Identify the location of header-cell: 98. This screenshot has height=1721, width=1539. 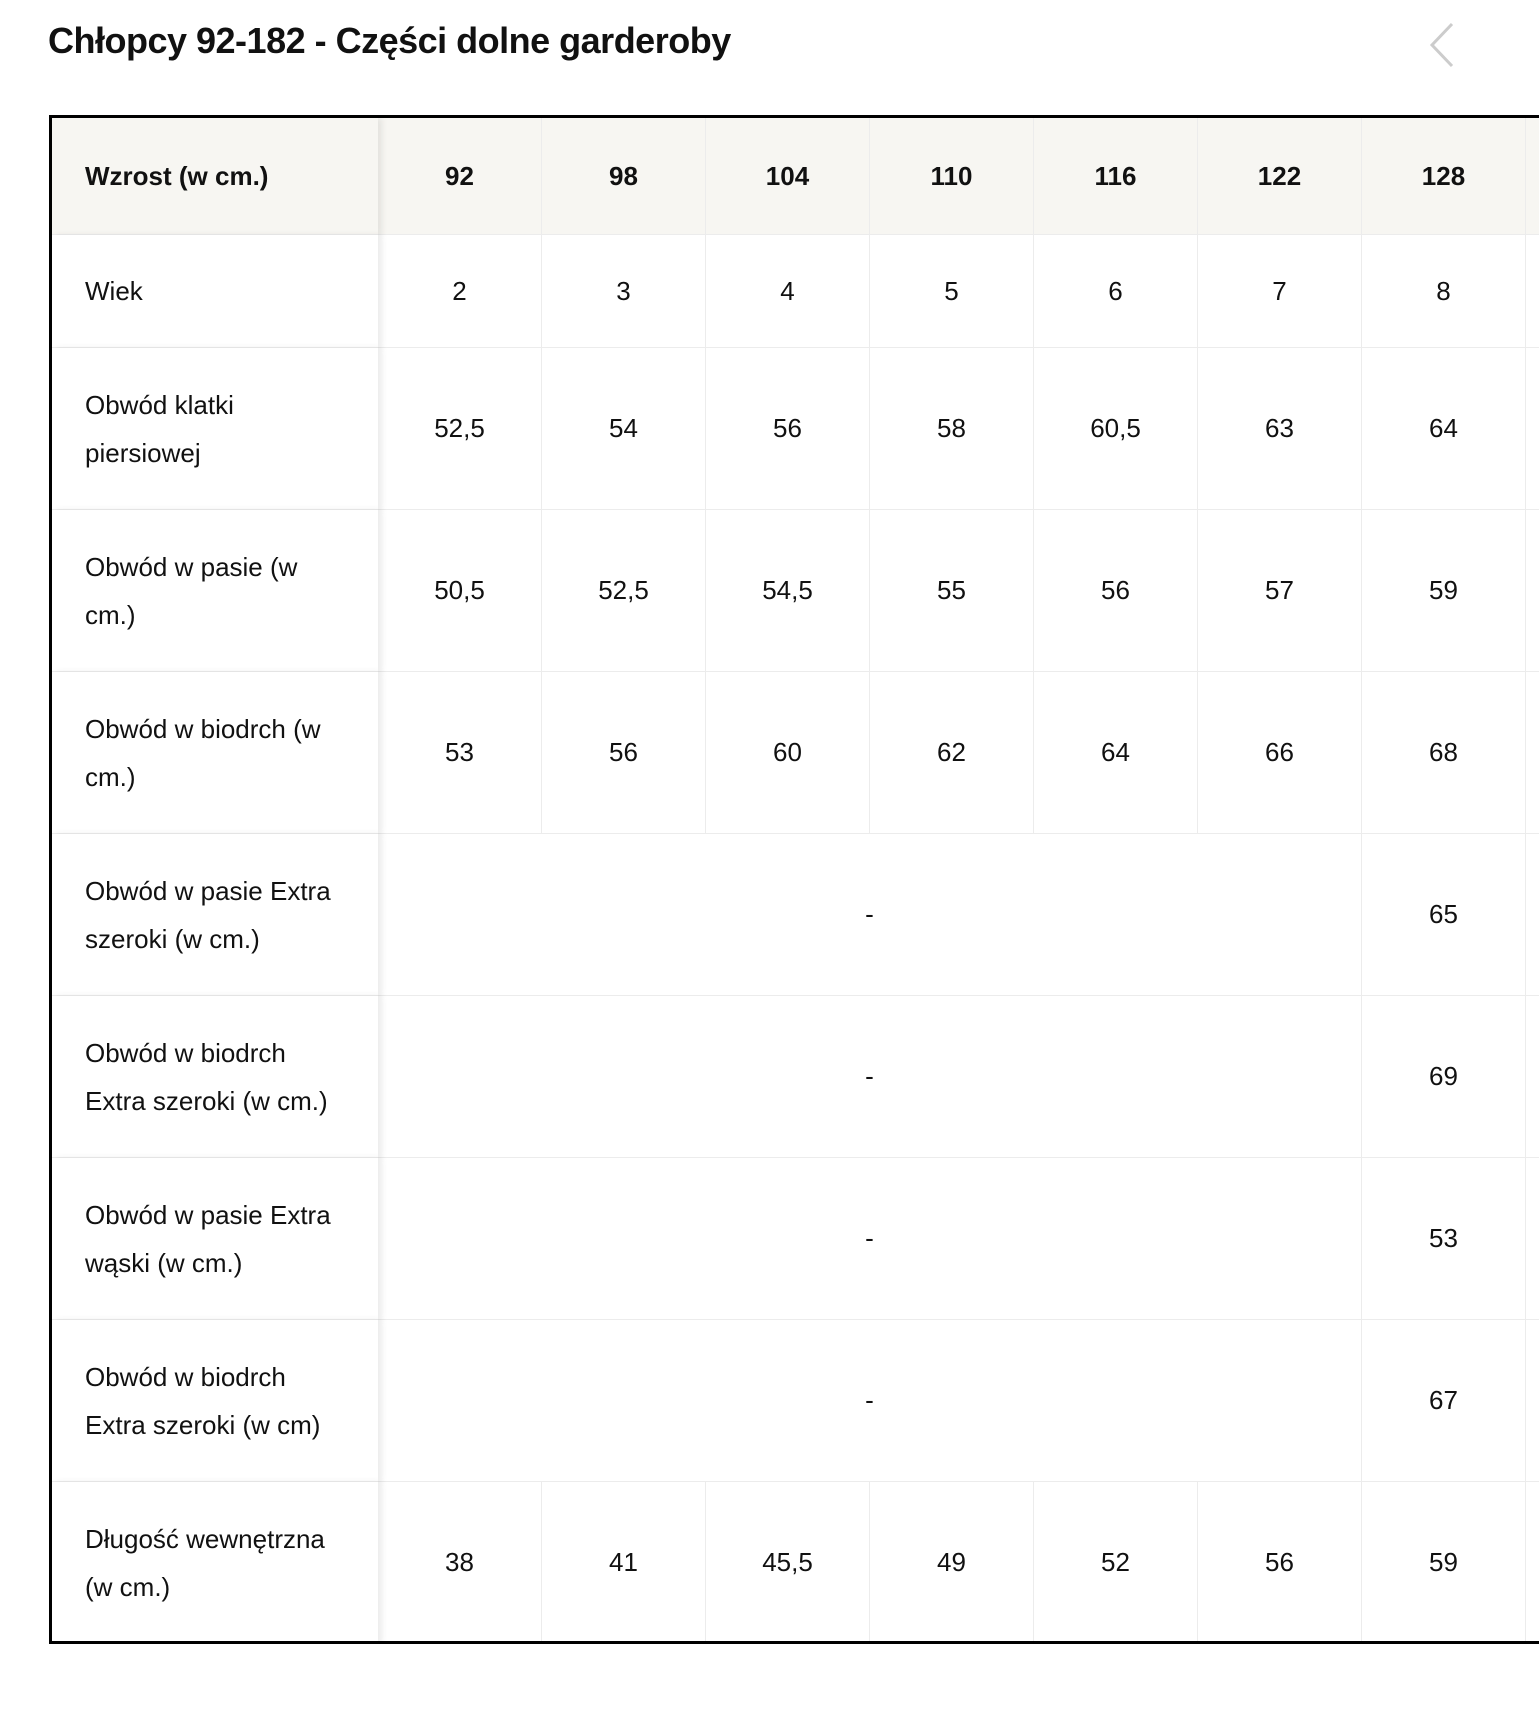
(624, 176).